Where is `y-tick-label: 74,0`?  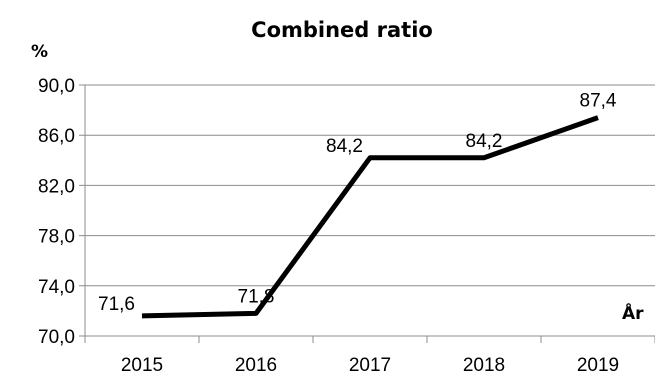
y-tick-label: 74,0 is located at coordinates (56, 287).